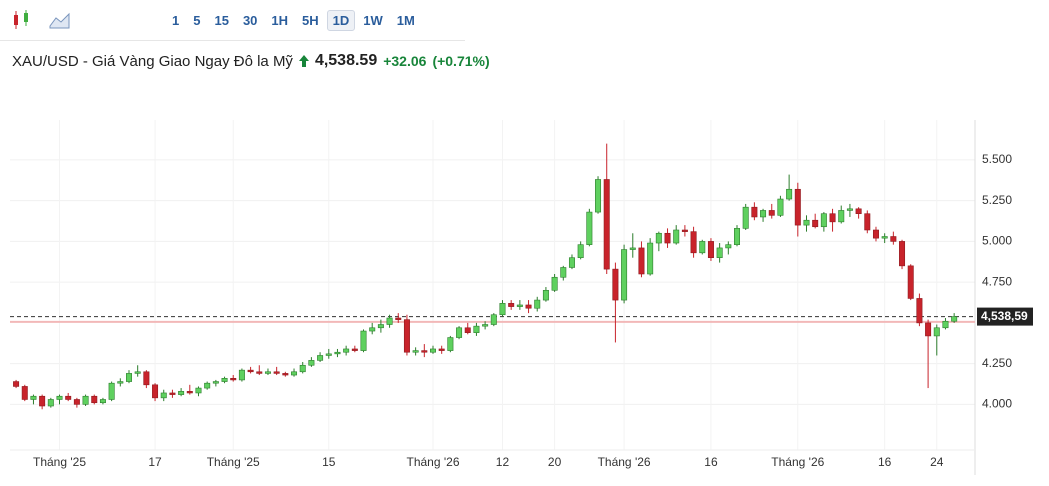 The width and height of the screenshot is (1049, 486). I want to click on x-tick-label: 12, so click(503, 462).